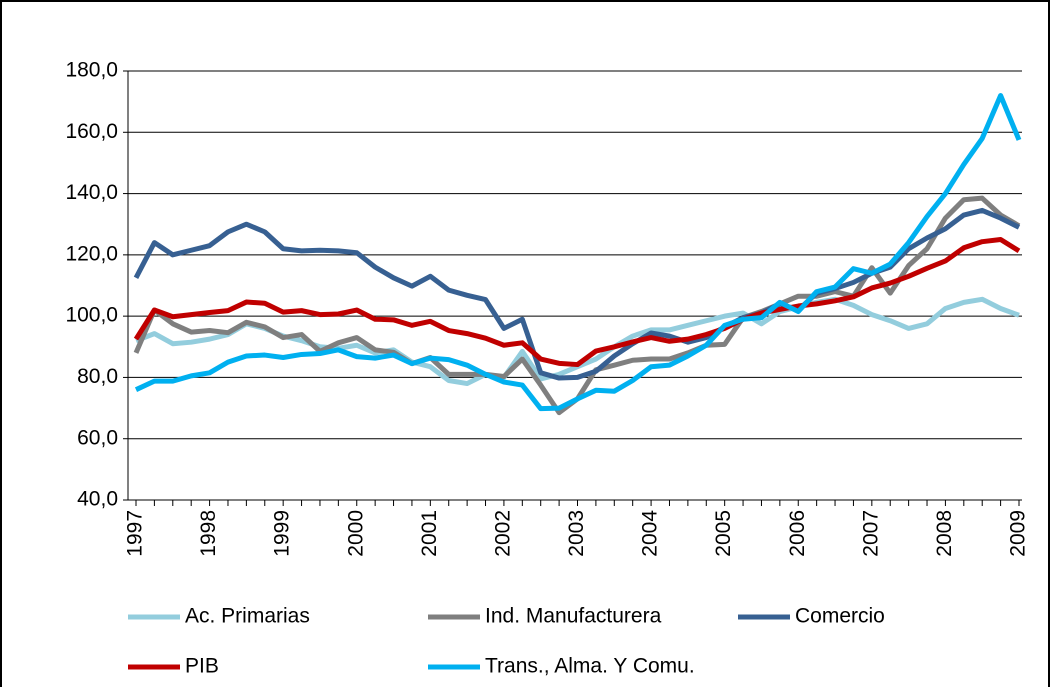 This screenshot has height=687, width=1050. Describe the element at coordinates (208, 533) in the screenshot. I see `x-tick-label: 1998` at that location.